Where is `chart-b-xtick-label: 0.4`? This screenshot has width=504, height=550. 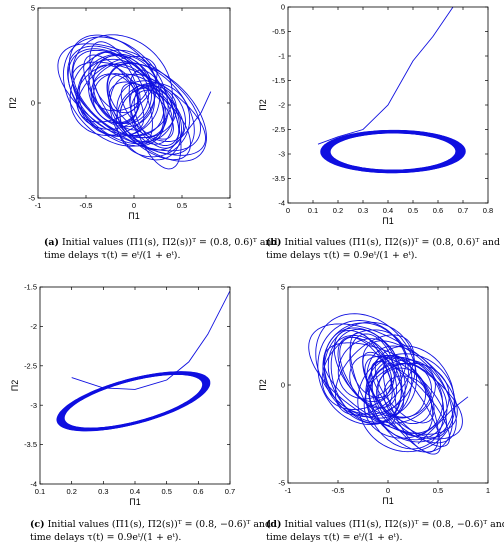
chart-b-xtick-label: 0.4 is located at coordinates (388, 210).